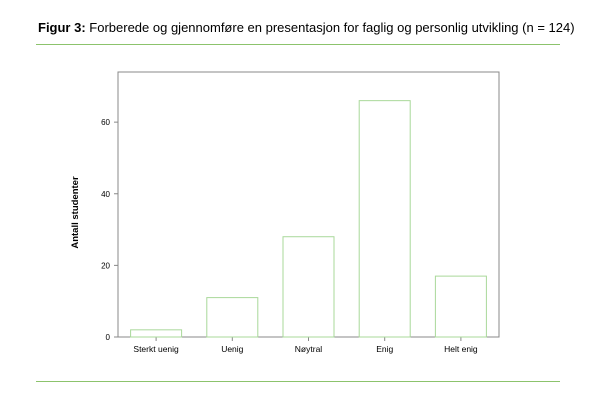 This screenshot has height=414, width=595. What do you see at coordinates (309, 349) in the screenshot?
I see `x-tick-label: Nøytral` at bounding box center [309, 349].